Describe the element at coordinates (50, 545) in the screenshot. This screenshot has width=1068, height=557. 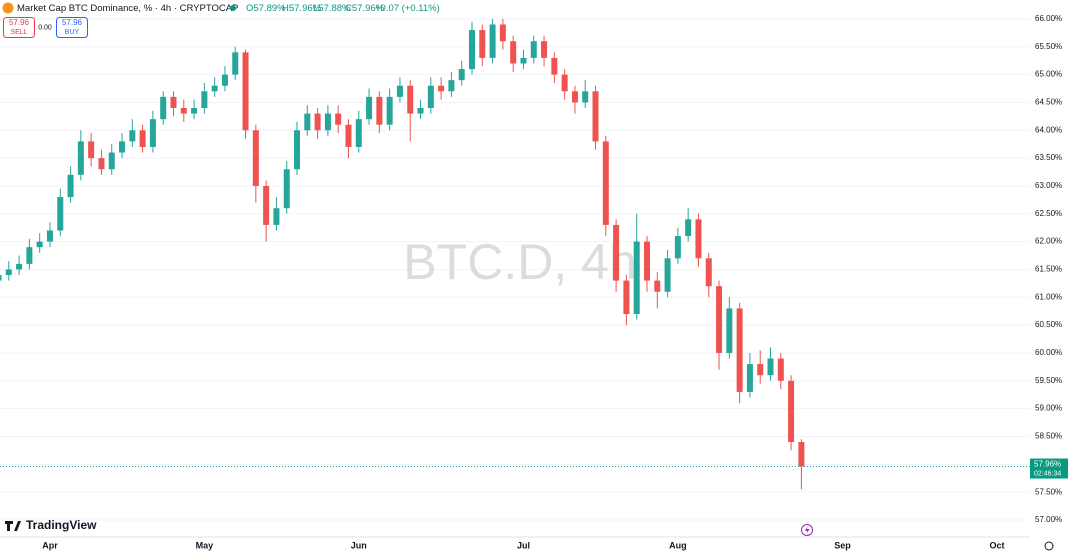
I see `x-tick-label: Apr` at that location.